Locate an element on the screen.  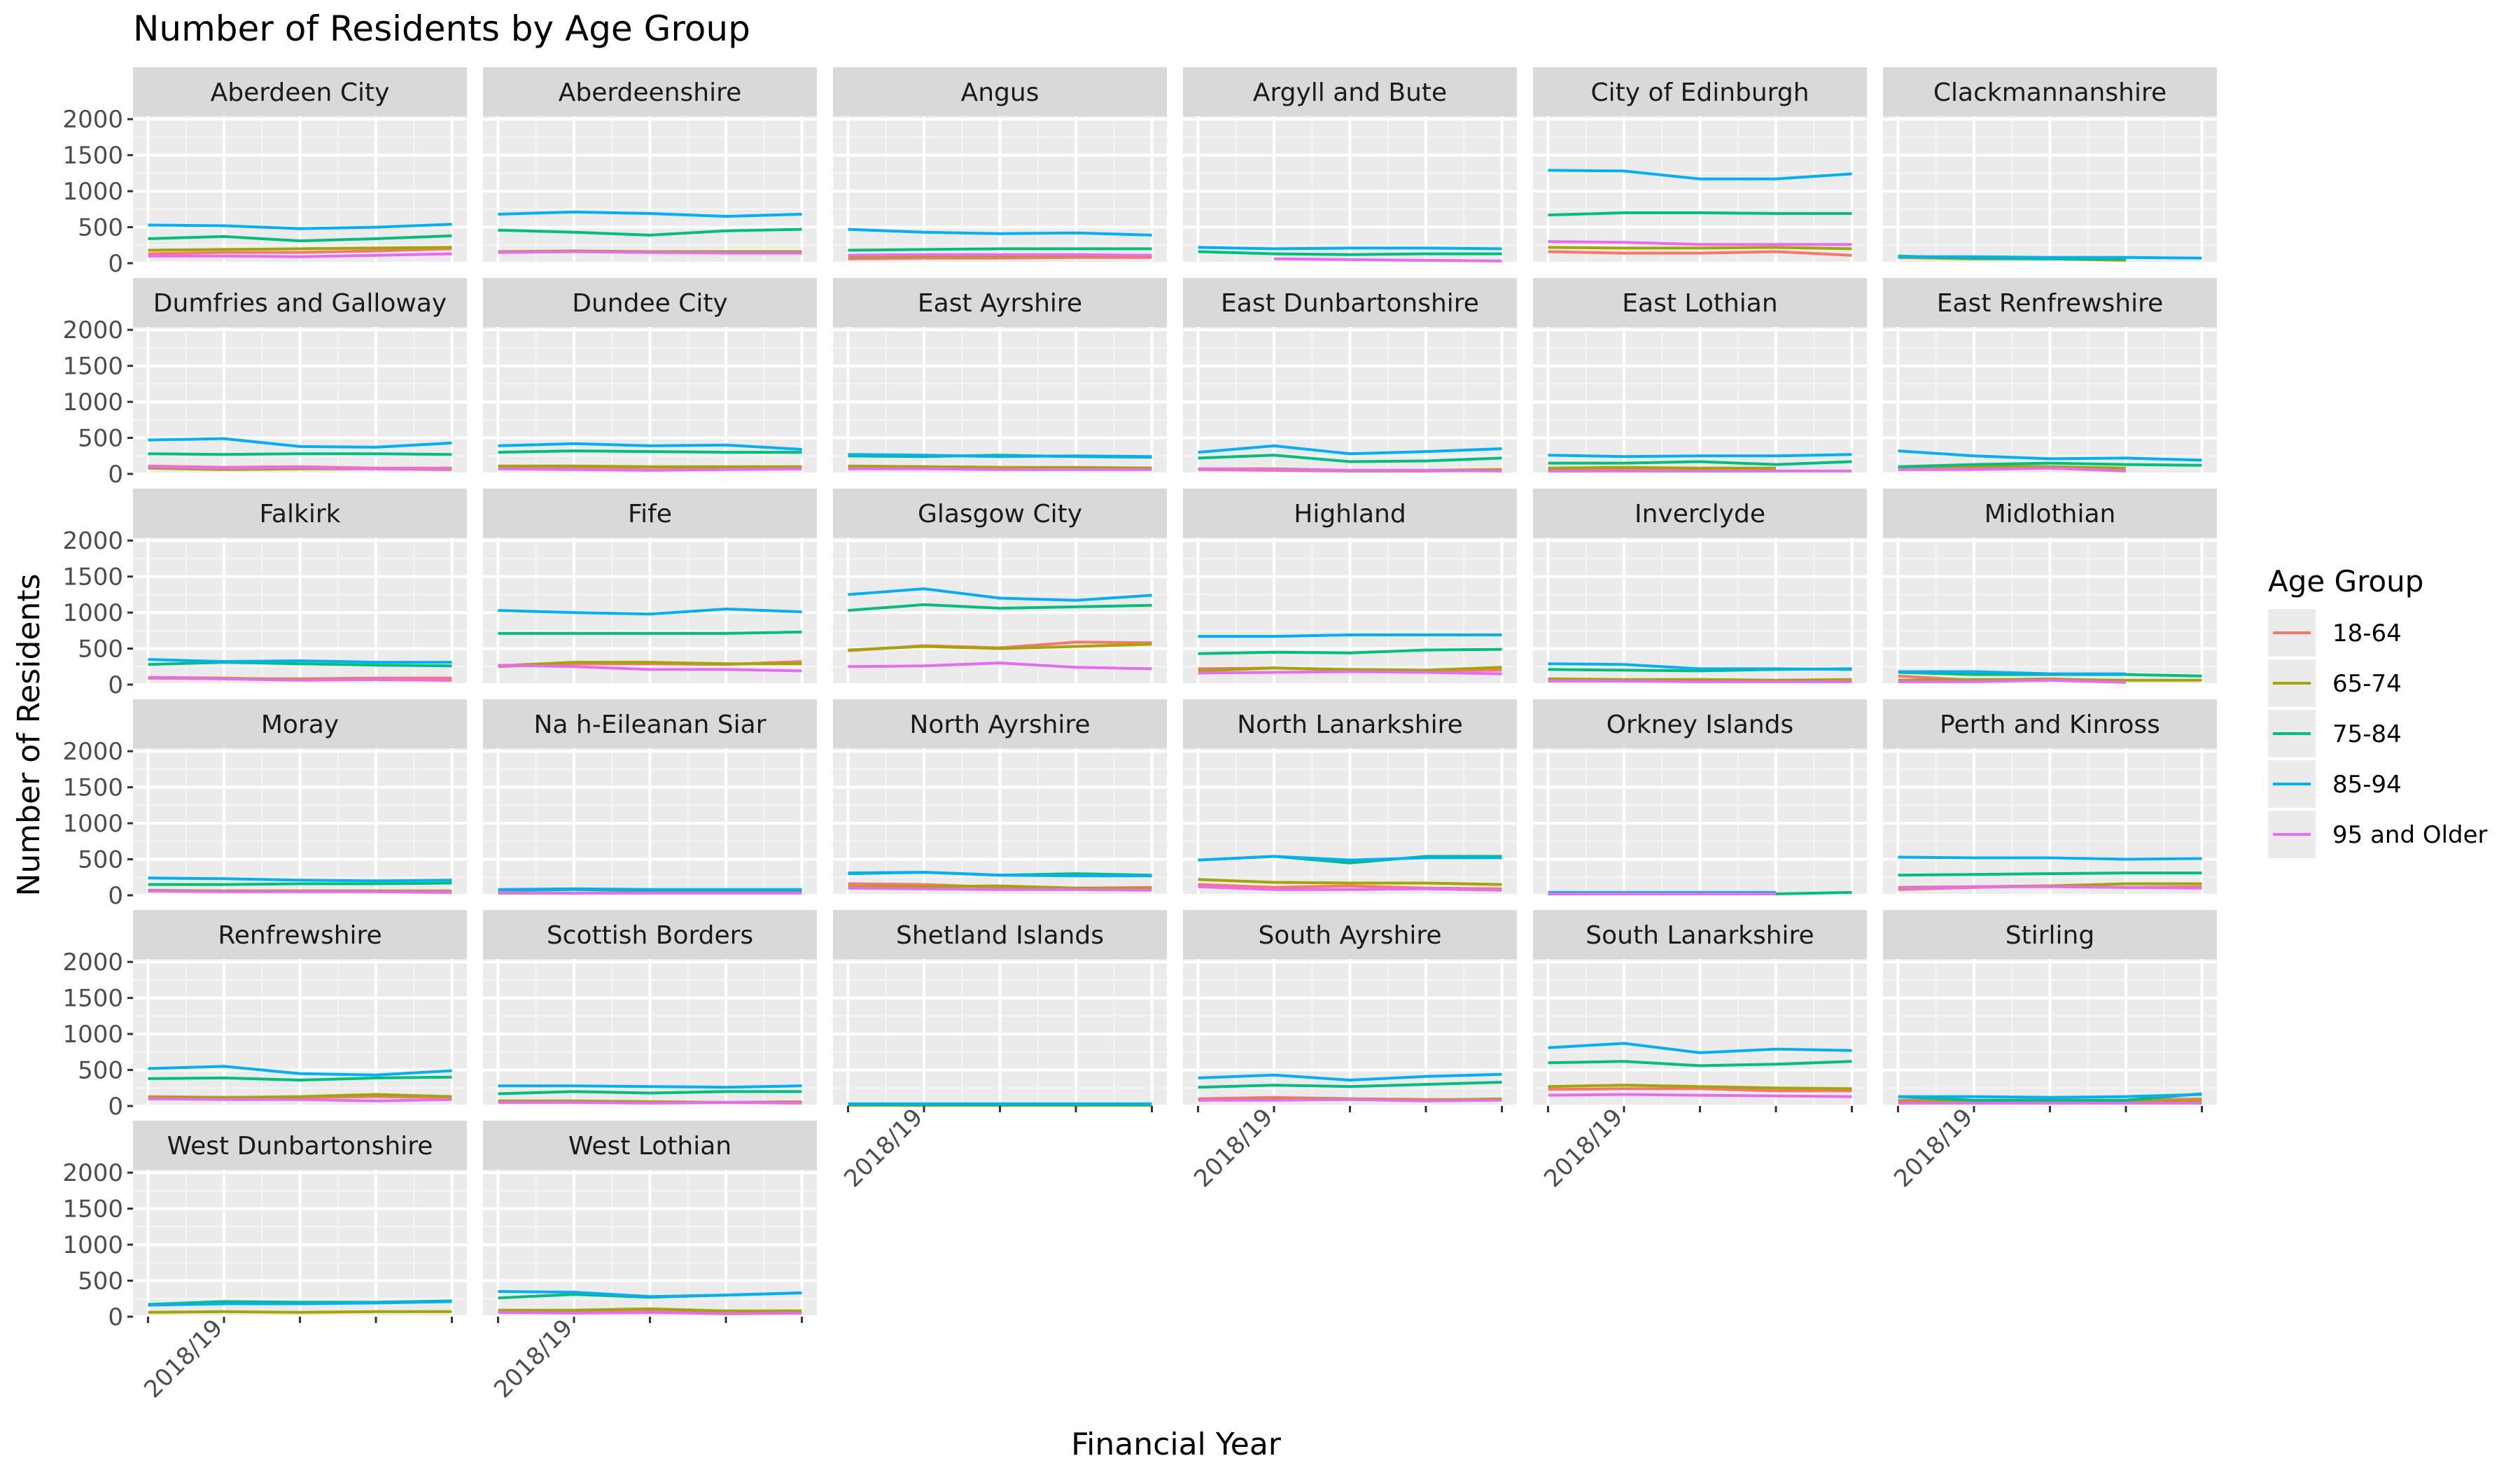
panel-strip-label: Clackmannanshire is located at coordinates (2049, 92).